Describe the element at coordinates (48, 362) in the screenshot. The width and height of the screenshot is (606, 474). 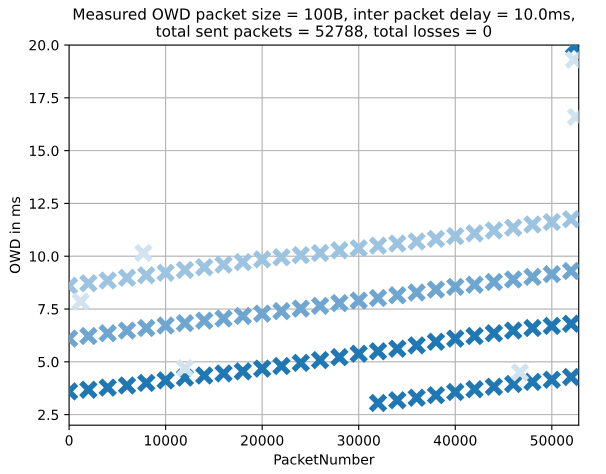
I see `y-tick-label: 5.0` at that location.